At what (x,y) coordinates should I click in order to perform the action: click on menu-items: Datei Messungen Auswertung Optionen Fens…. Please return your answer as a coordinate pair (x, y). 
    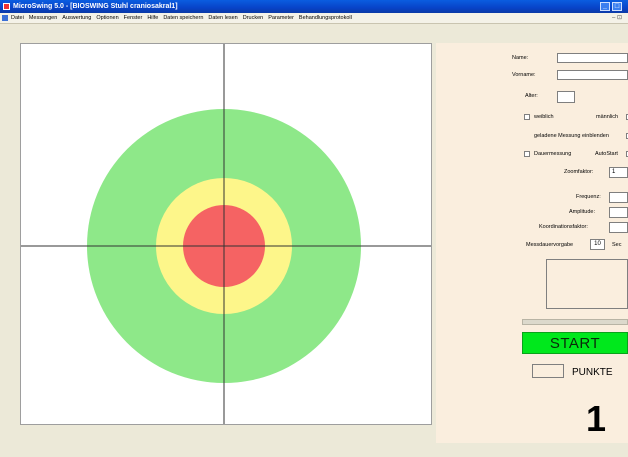
    Looking at the image, I should click on (181, 18).